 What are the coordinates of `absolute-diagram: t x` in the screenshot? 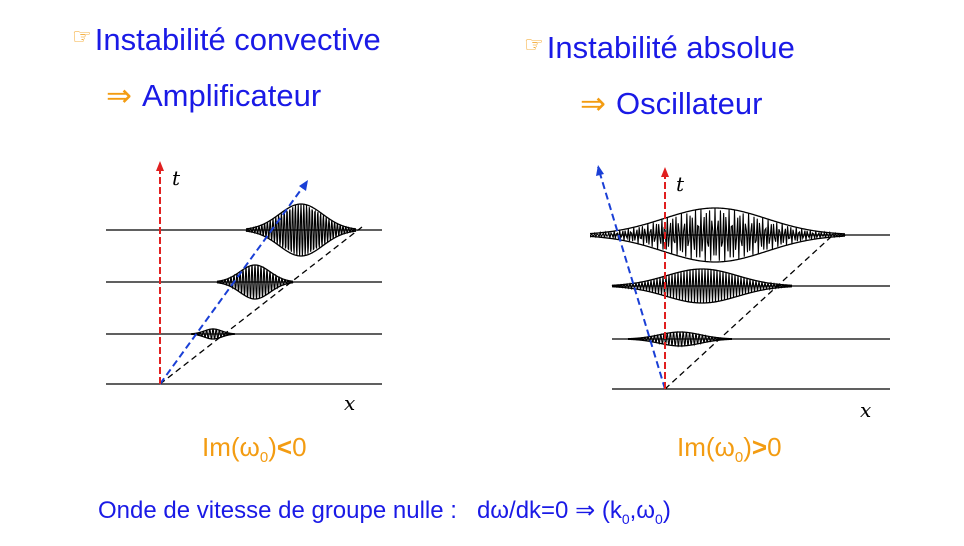 It's located at (740, 293).